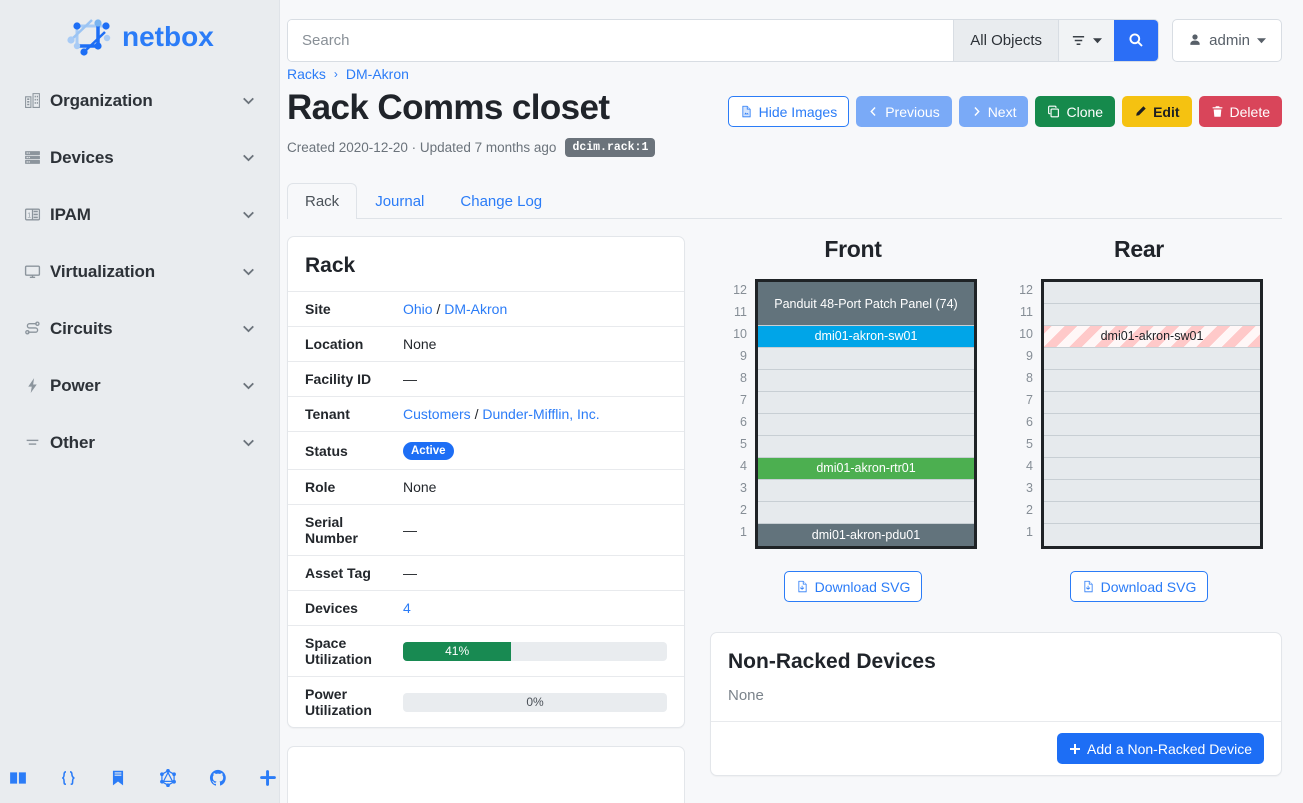 Image resolution: width=1303 pixels, height=803 pixels. I want to click on ru-number: 3, so click(743, 488).